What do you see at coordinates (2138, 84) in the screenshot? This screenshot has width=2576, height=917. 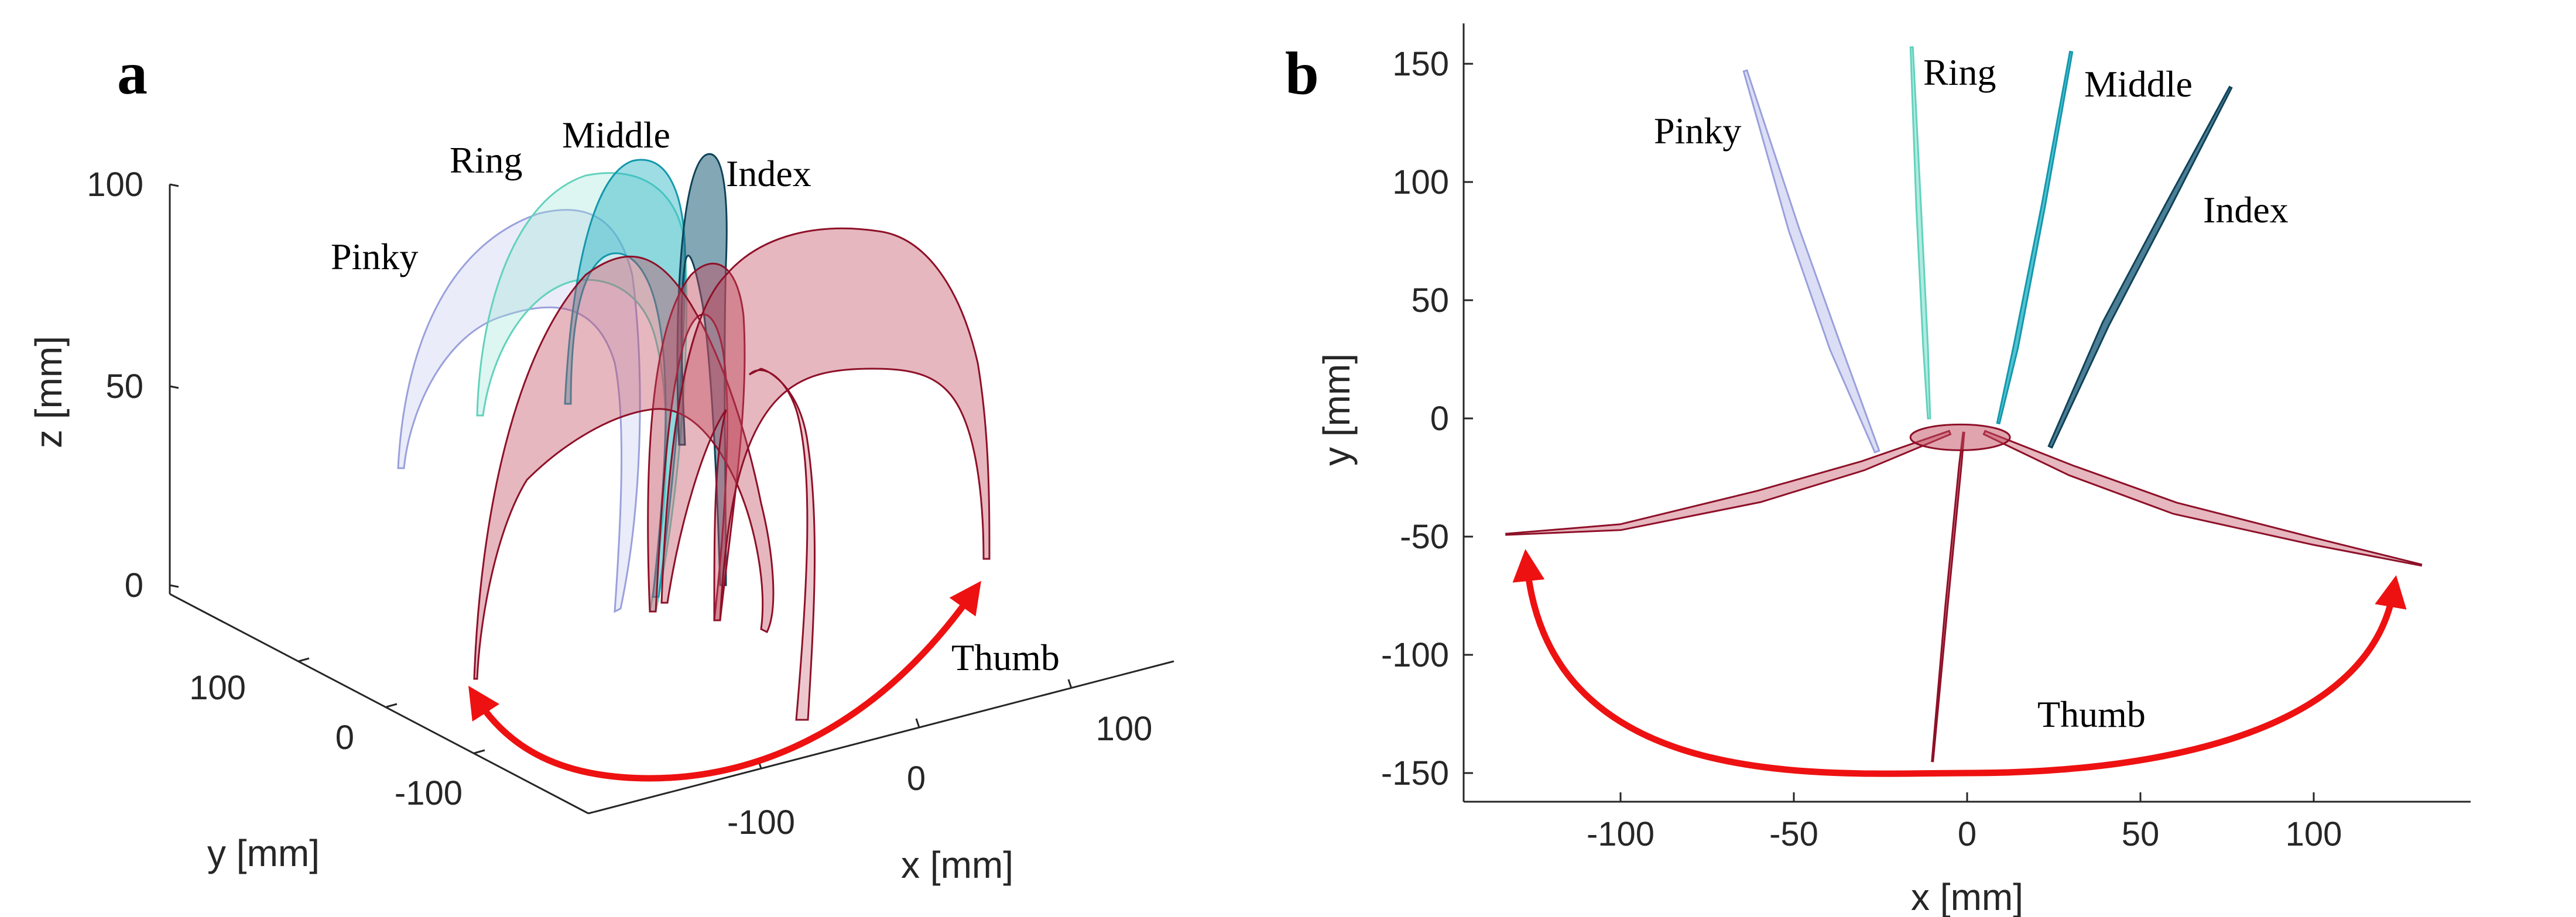 I see `finger-label-middle-b: Middle` at bounding box center [2138, 84].